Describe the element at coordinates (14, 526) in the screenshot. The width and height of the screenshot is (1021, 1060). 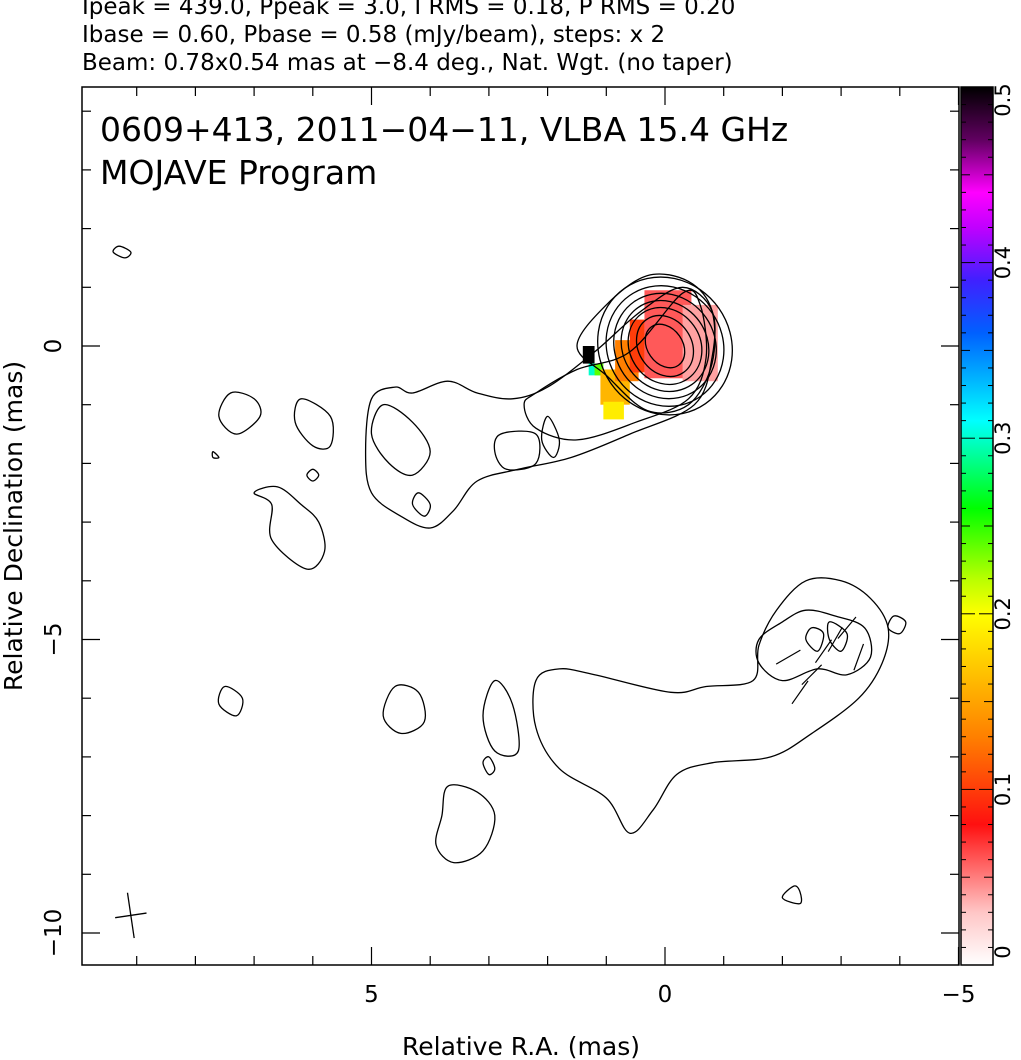
I see `y-axis-label: Relative Declination (mas)` at that location.